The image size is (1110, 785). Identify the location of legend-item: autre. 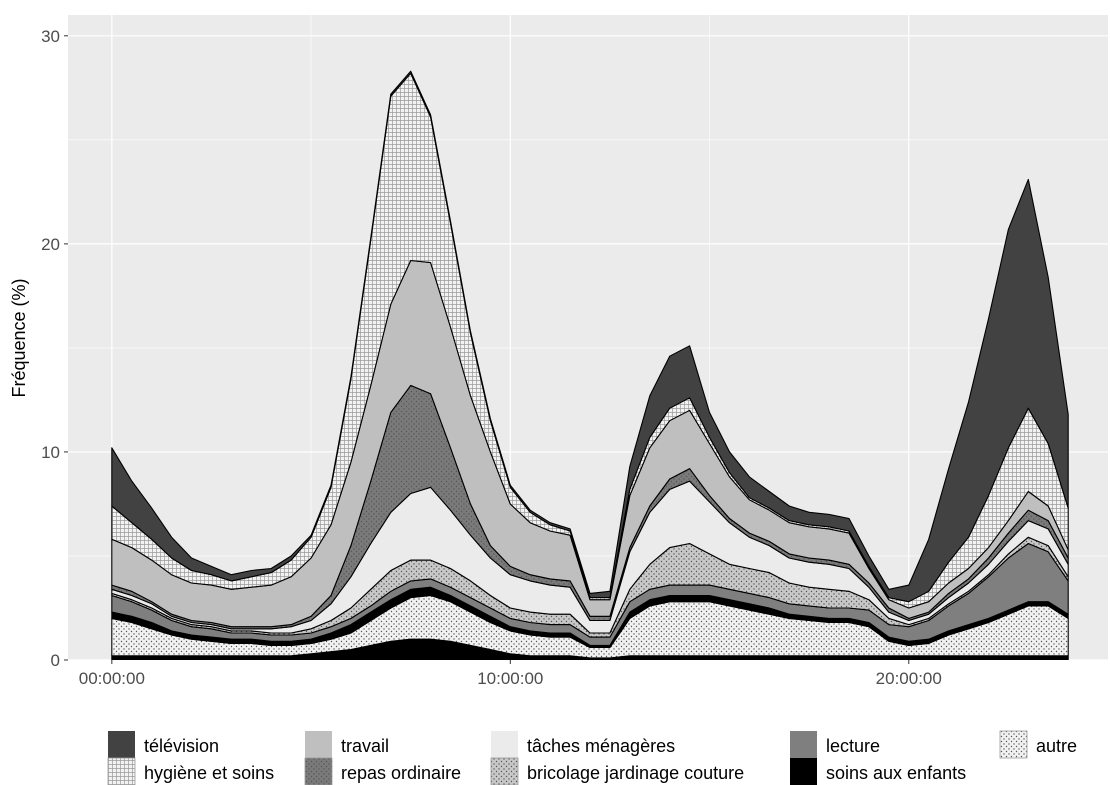
(1038, 744).